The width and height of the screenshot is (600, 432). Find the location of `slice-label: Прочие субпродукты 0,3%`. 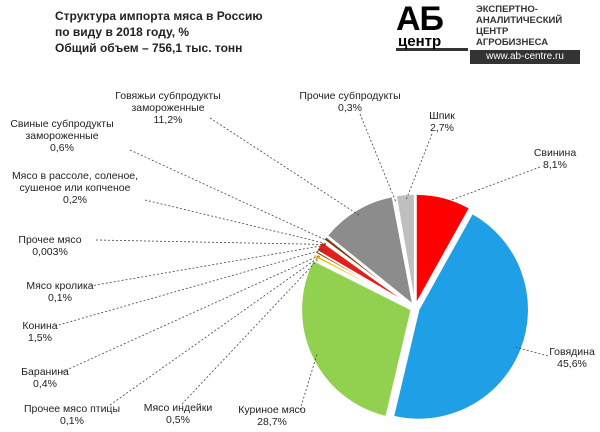

slice-label: Прочие субпродукты 0,3% is located at coordinates (350, 102).